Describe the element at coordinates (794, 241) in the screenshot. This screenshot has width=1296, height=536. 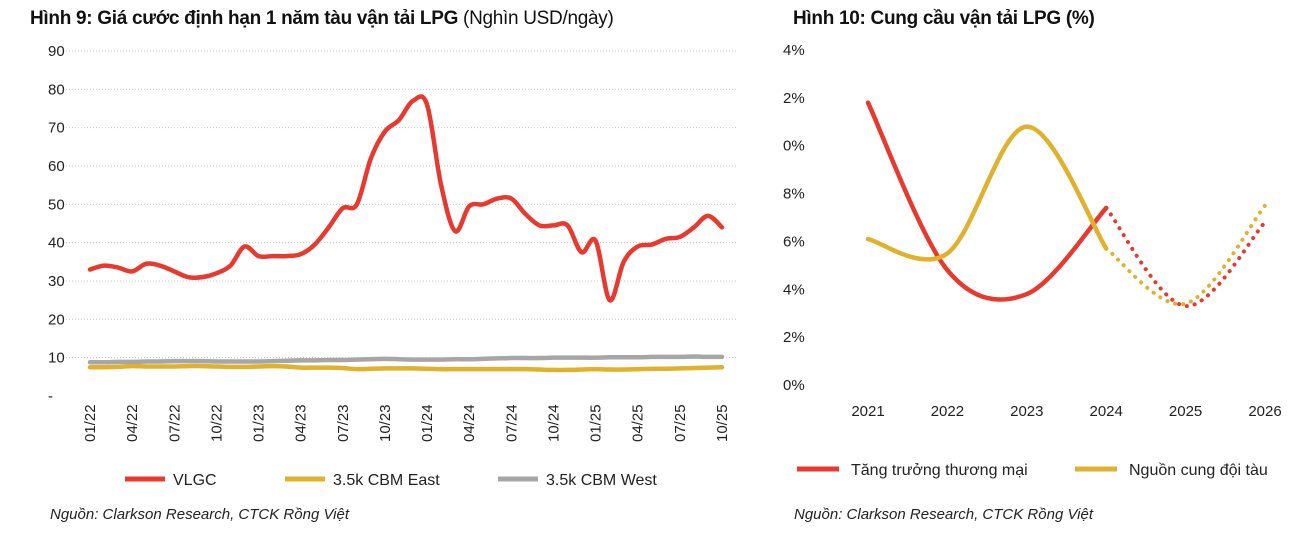
I see `y-tick-label: 6%` at that location.